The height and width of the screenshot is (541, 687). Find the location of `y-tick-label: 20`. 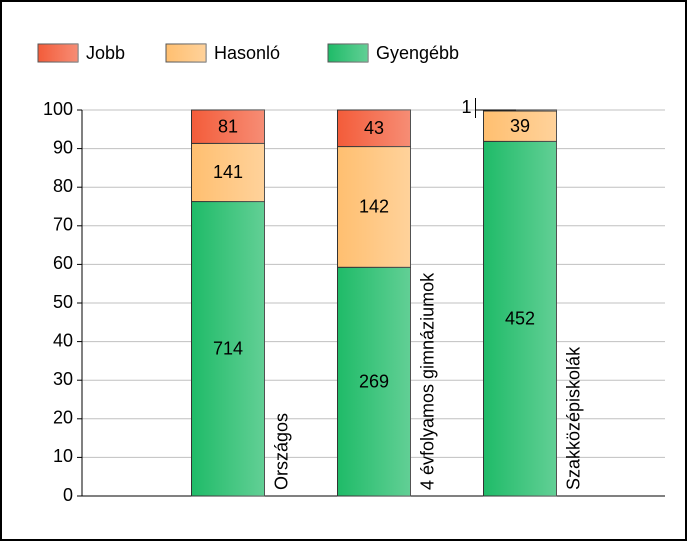

y-tick-label: 20 is located at coordinates (63, 418).